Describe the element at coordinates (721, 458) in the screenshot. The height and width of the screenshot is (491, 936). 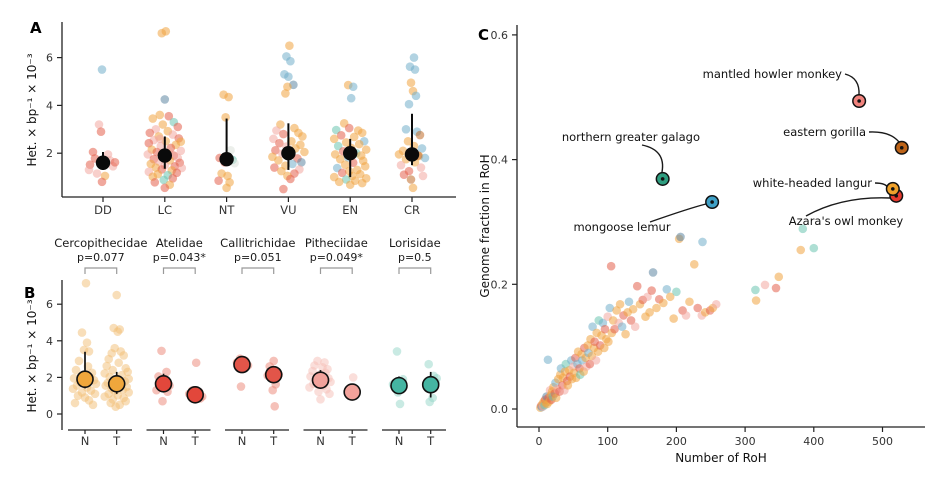
I see `panel-c-x-axis-title: Number of RoH` at that location.